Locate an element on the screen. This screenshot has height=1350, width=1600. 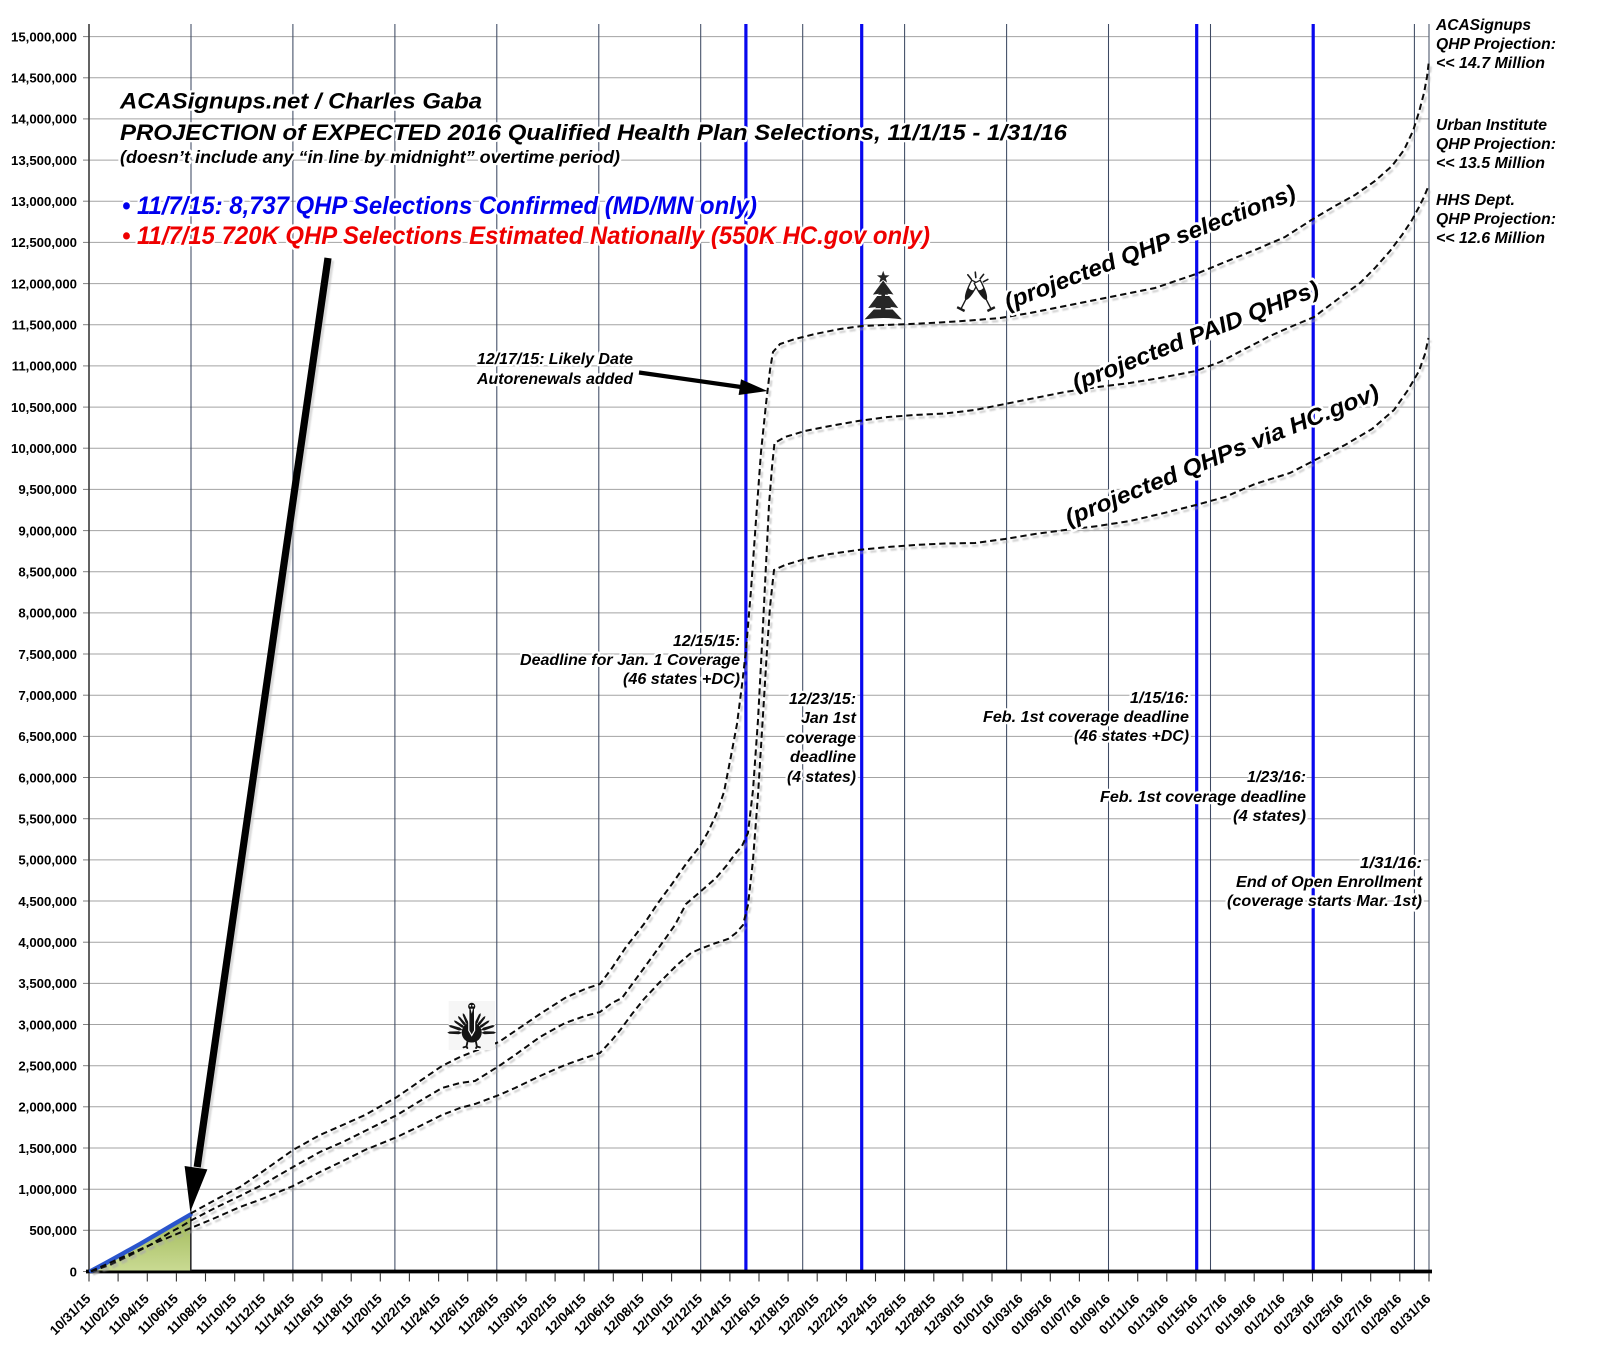
svg-text: Autorenewals added is located at coordinates (555, 379).